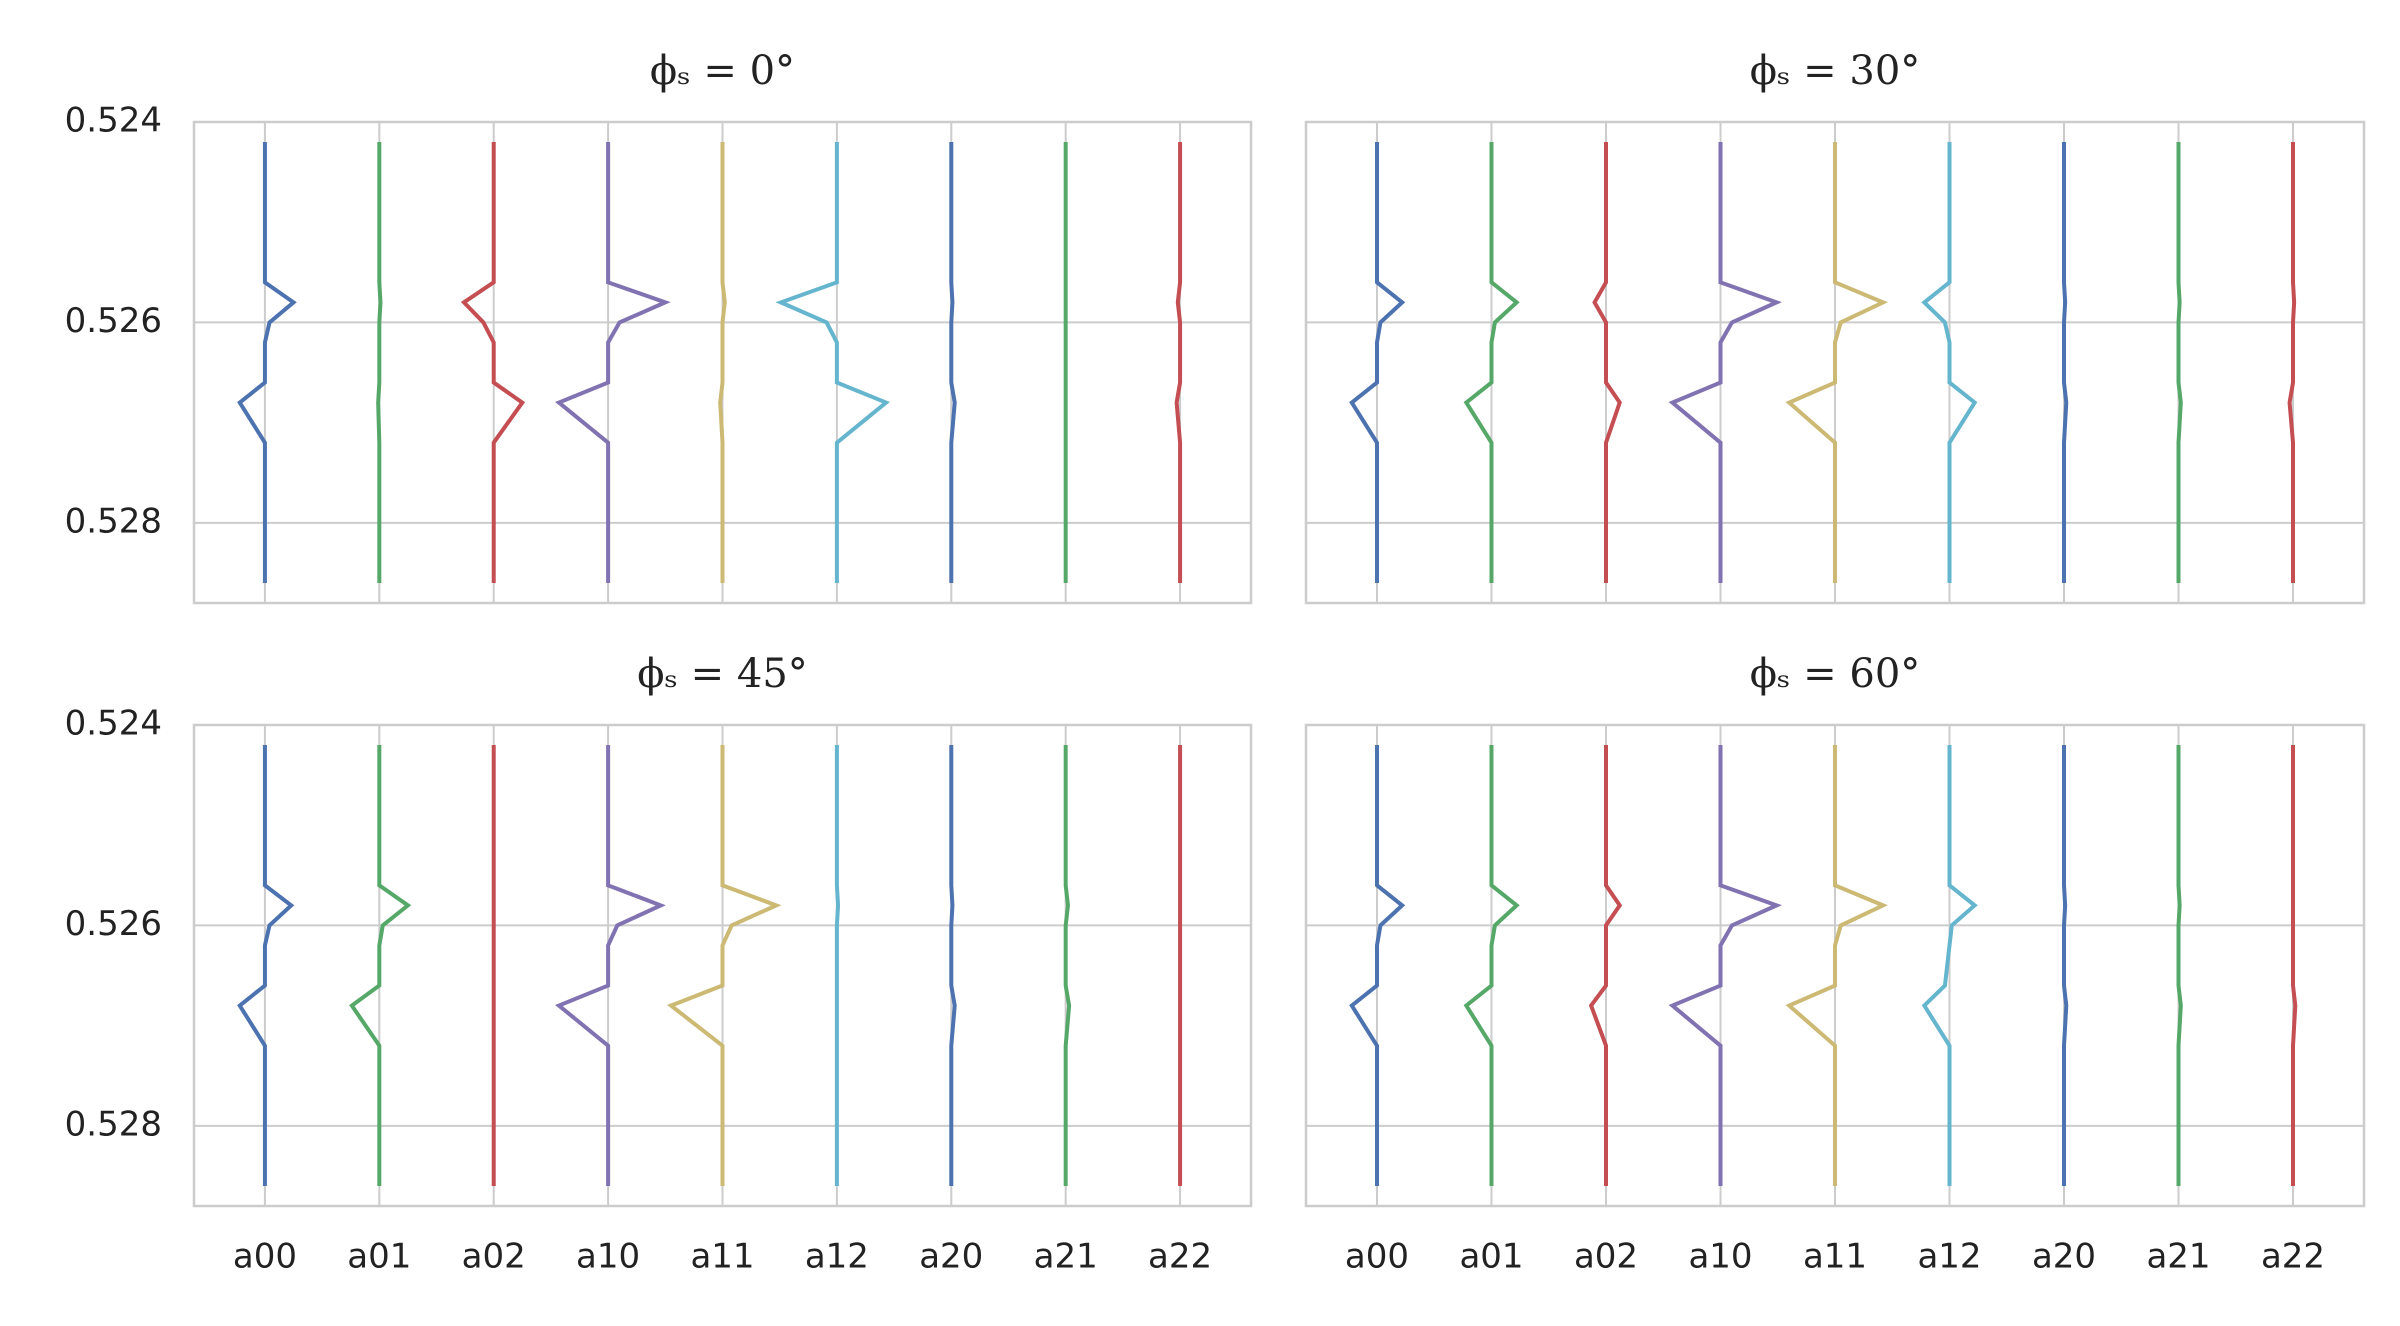 The height and width of the screenshot is (1326, 2400). What do you see at coordinates (722, 71) in the screenshot?
I see `subplot-title: ϕₛ = 0°` at bounding box center [722, 71].